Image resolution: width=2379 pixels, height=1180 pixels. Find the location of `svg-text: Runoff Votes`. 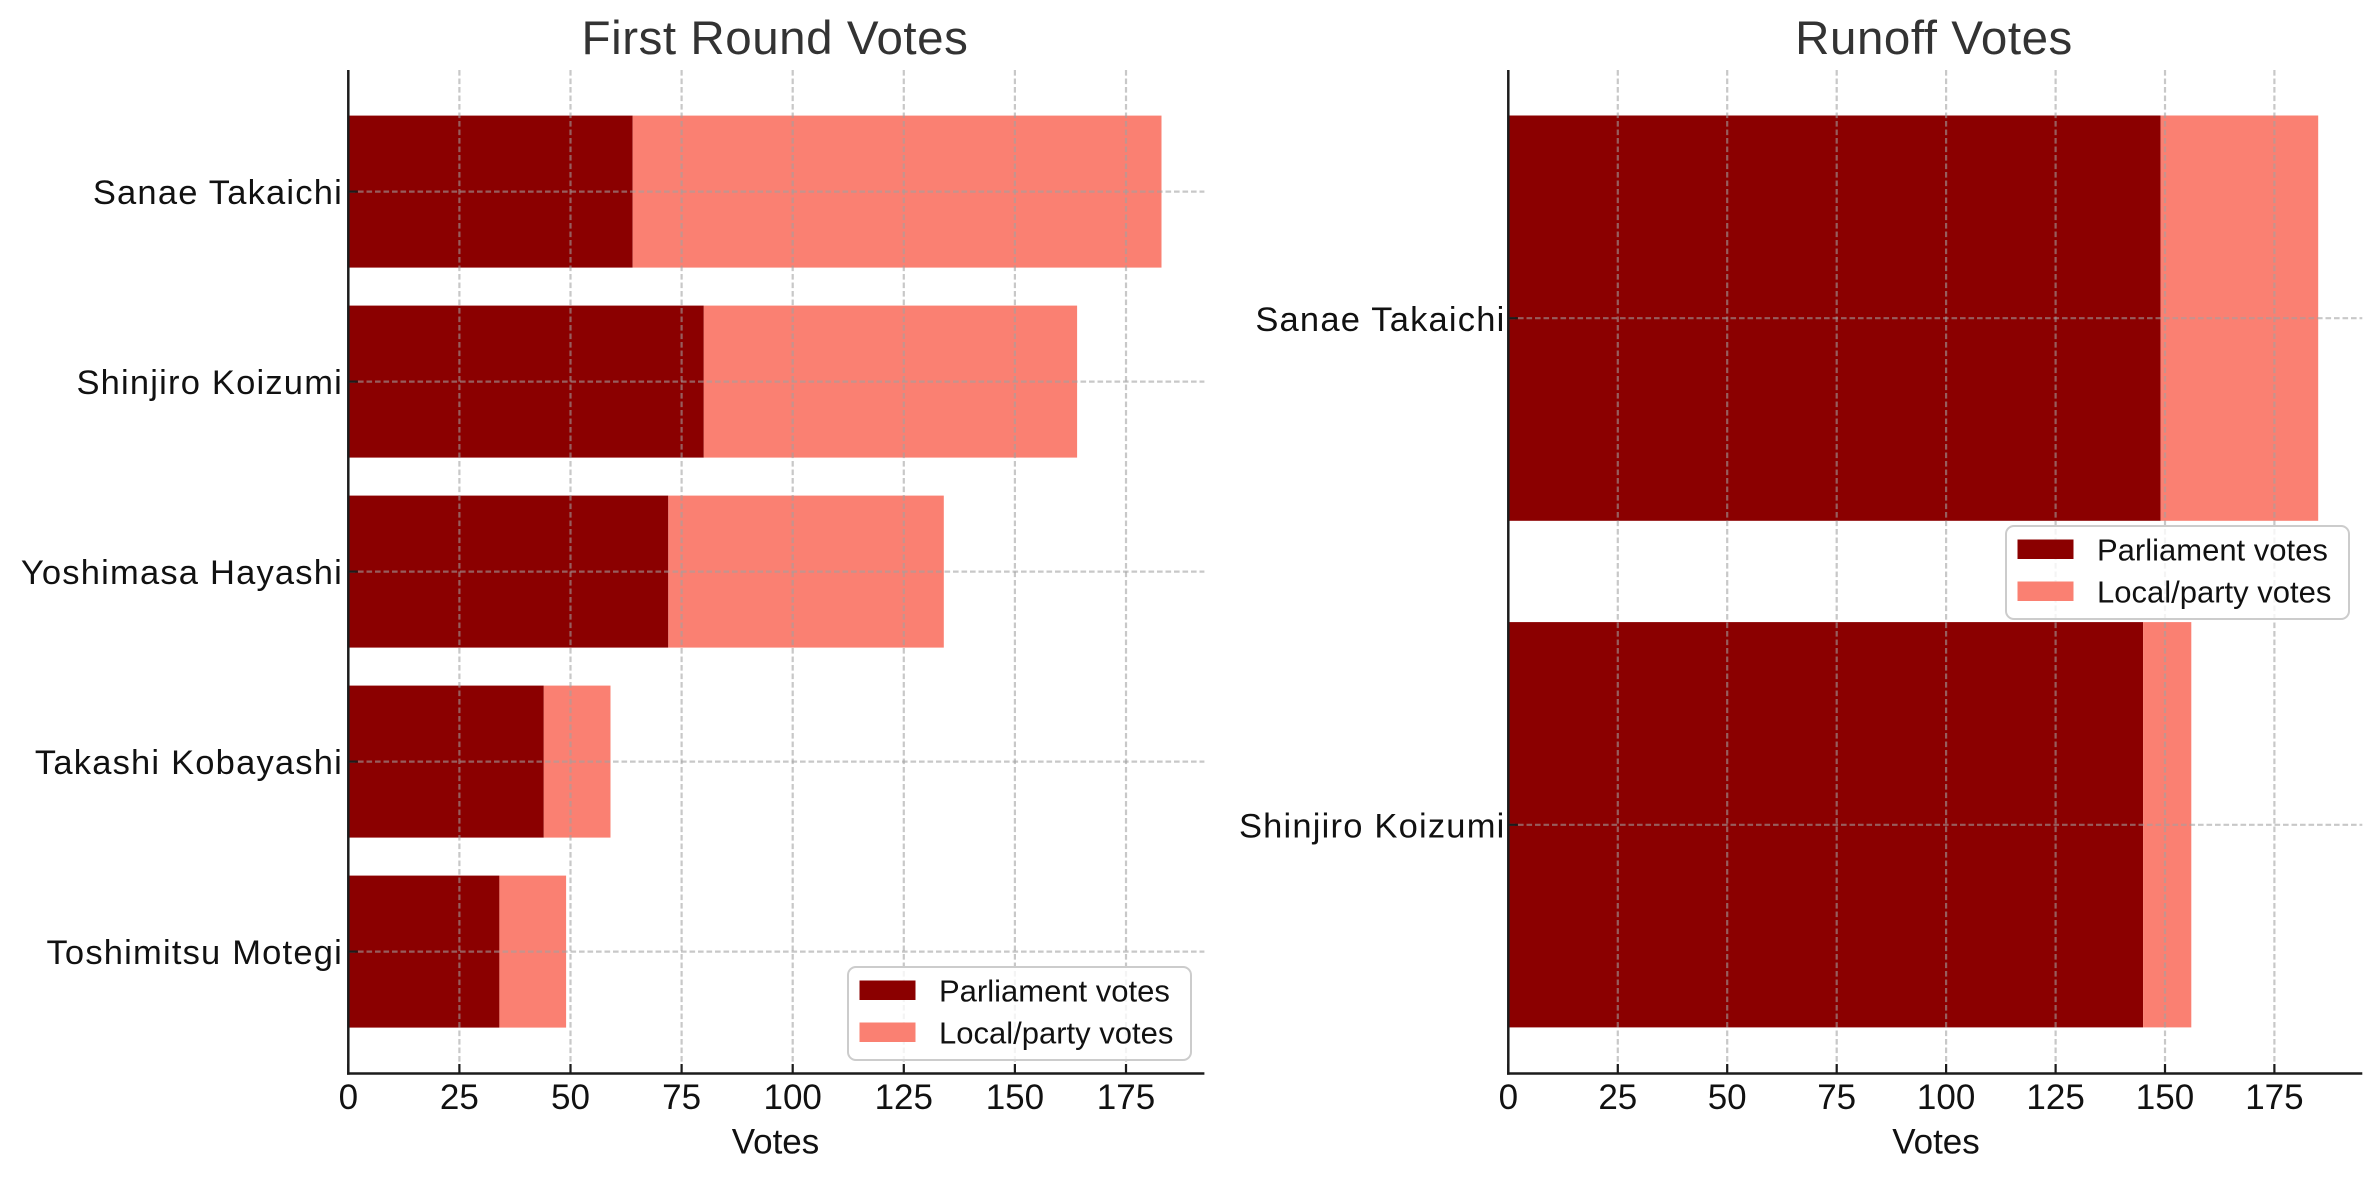

svg-text: Runoff Votes is located at coordinates (1934, 38).